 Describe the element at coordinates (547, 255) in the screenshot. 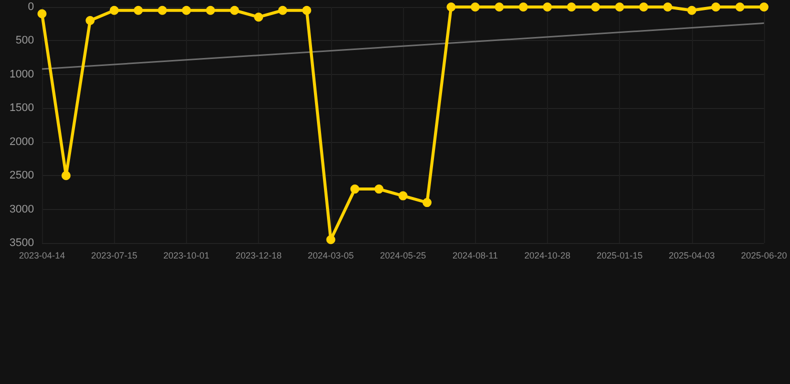

I see `x-tick-label: 2024-10-28` at that location.